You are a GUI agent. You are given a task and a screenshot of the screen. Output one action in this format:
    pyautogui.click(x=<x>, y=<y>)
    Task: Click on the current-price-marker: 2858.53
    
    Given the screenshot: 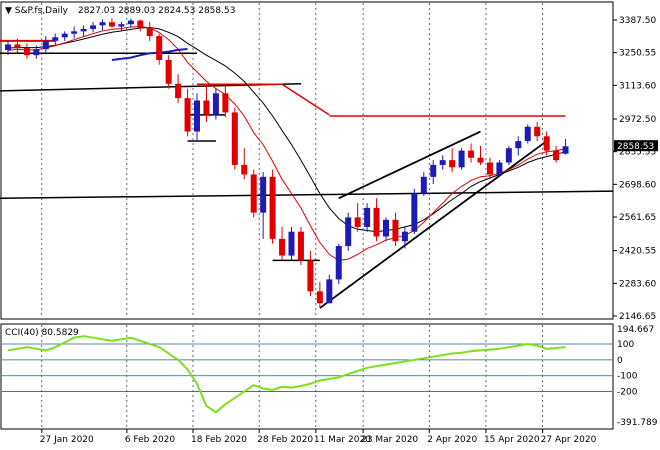 What is the action you would take?
    pyautogui.click(x=636, y=146)
    